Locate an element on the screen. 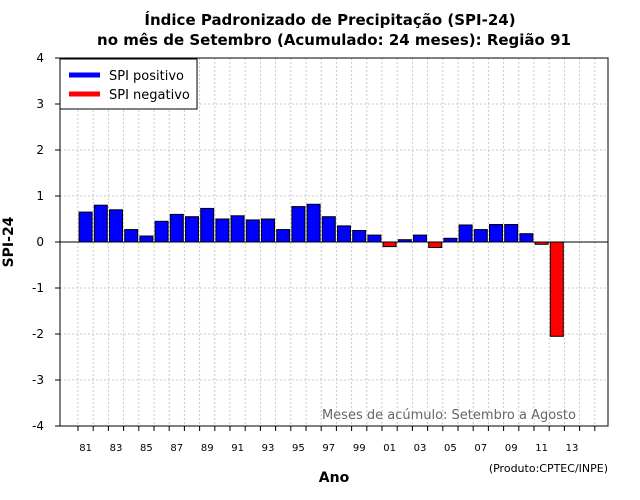 Image resolution: width=640 pixels, height=500 pixels. accumulation-note: Meses de acúmulo: Setembro a Agosto is located at coordinates (449, 415).